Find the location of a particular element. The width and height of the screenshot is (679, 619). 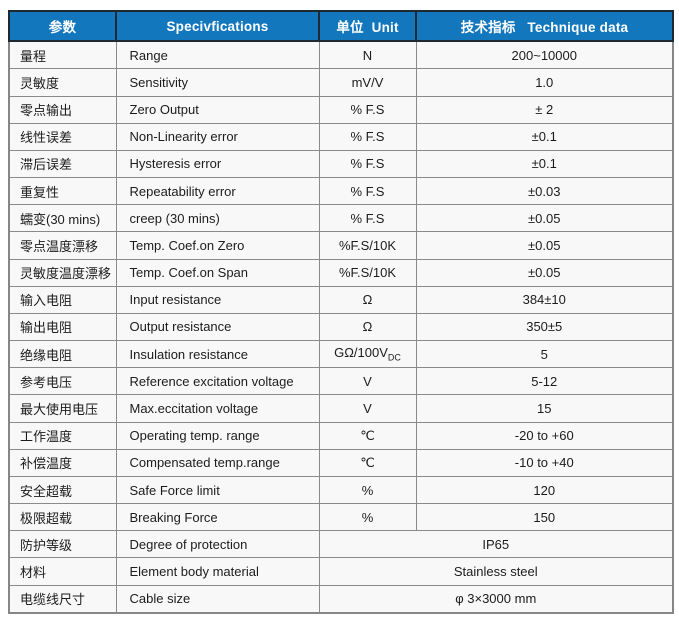

parameter-cell: 线性误差 is located at coordinates (62, 136).